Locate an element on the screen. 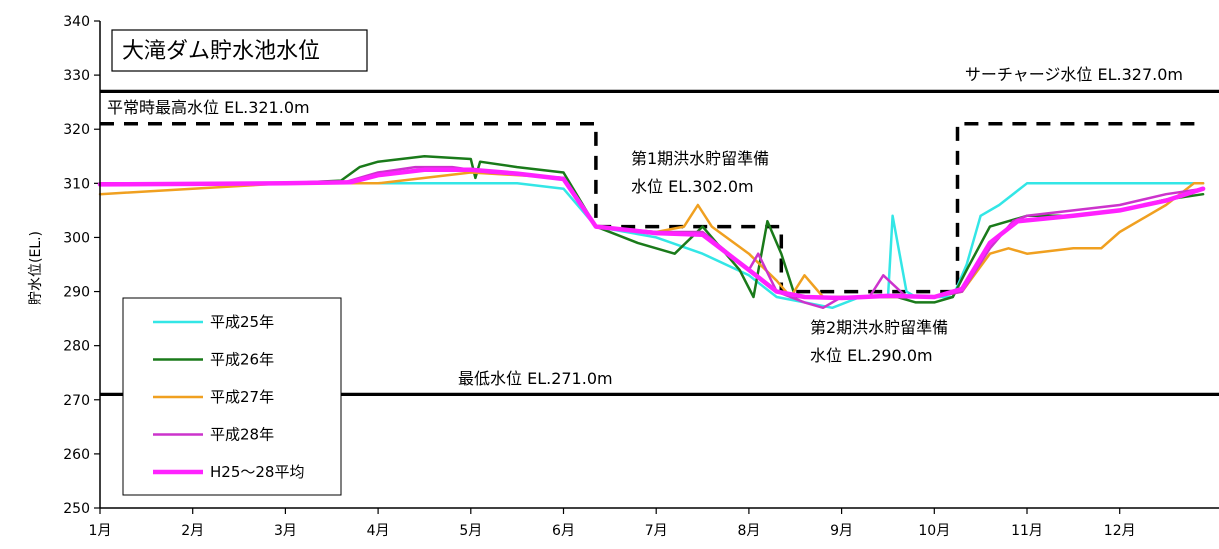 The width and height of the screenshot is (1219, 549). y-tick-label: 300 is located at coordinates (76, 238).